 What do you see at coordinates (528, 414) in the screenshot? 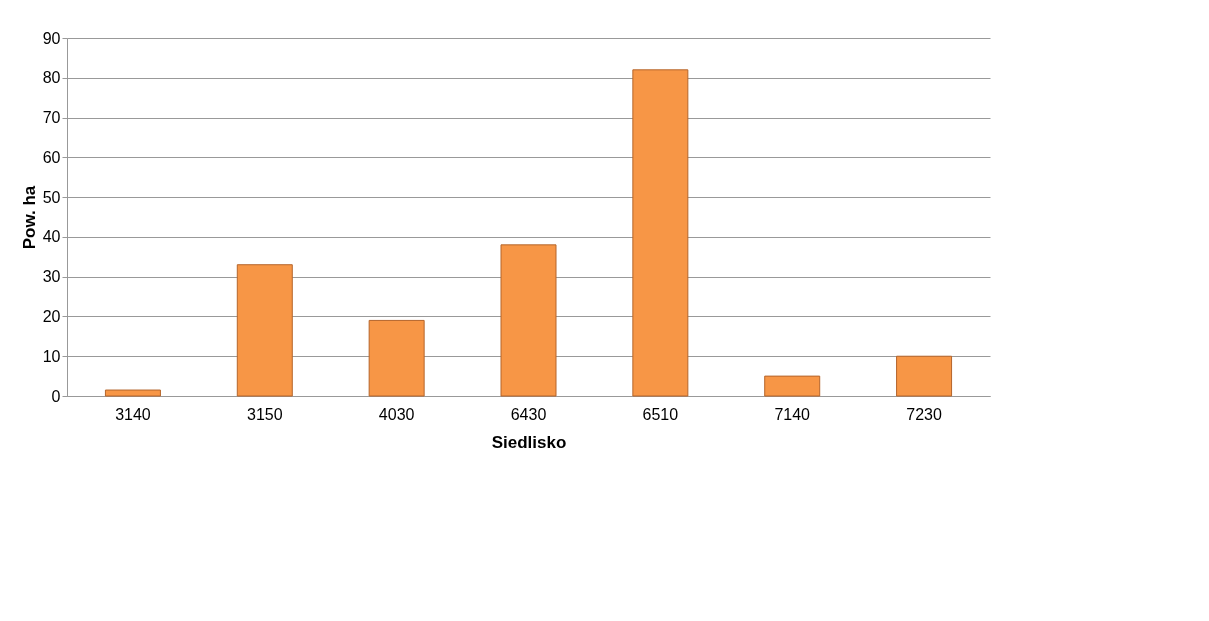
I see `x-tick-label: 6430` at bounding box center [528, 414].